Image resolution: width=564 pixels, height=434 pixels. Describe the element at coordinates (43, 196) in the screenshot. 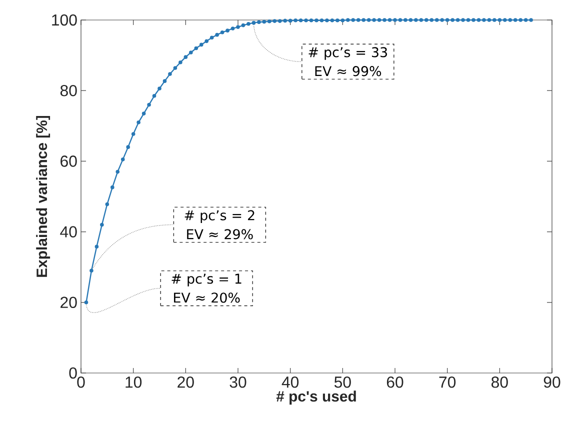

I see `y-axis-title: Explained variance [%]` at that location.